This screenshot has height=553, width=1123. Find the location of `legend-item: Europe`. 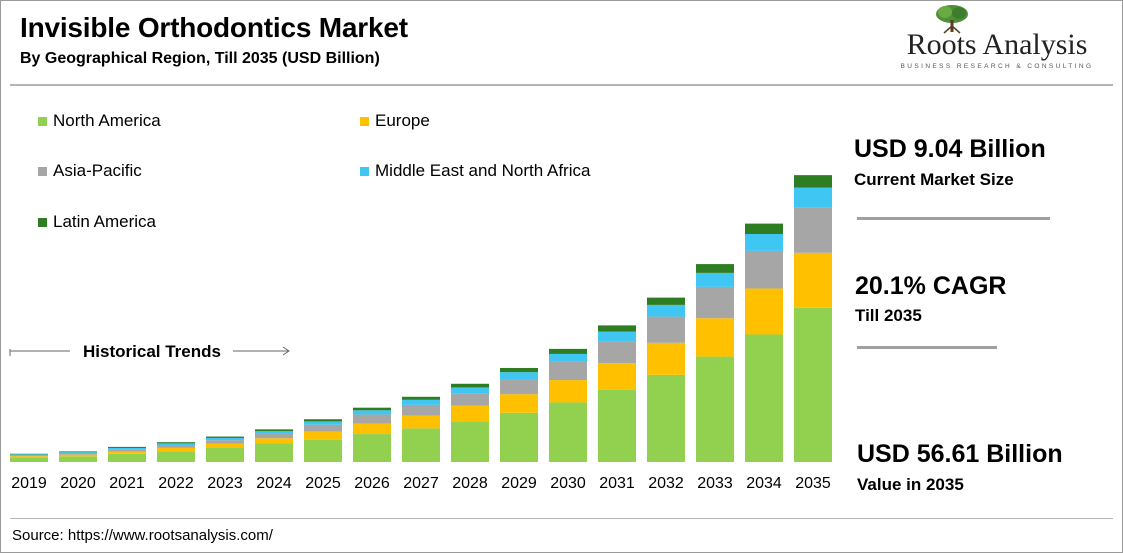

legend-item: Europe is located at coordinates (395, 121).